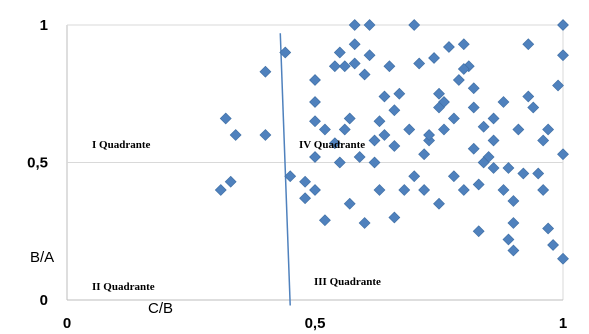  What do you see at coordinates (347, 282) in the screenshot?
I see `quadrant-label-iii: III Quadrante` at bounding box center [347, 282].